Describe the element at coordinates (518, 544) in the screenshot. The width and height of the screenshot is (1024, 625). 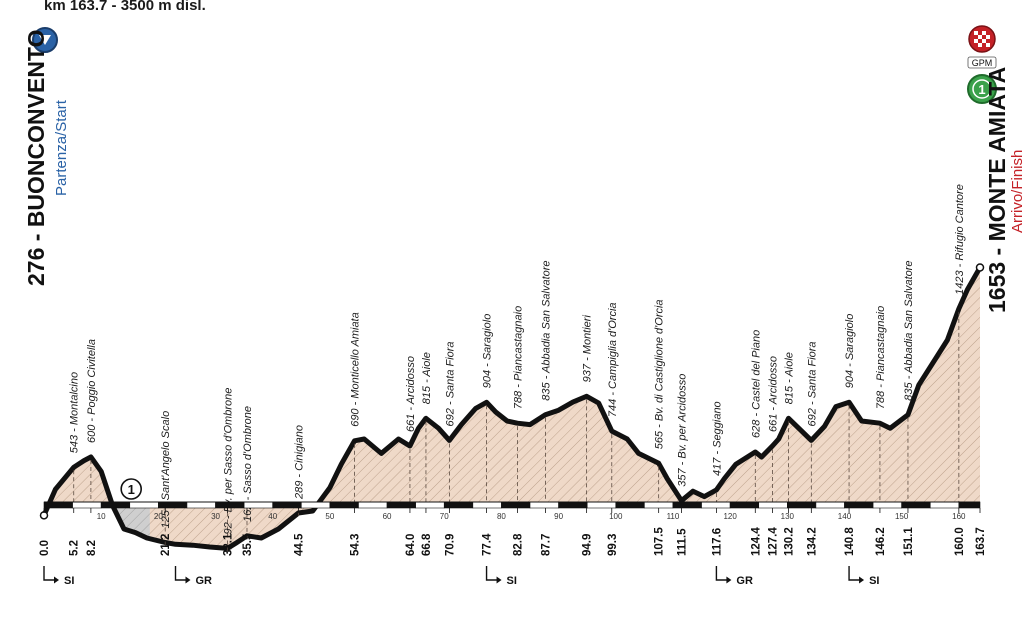
I see `km-label: 82.8` at that location.